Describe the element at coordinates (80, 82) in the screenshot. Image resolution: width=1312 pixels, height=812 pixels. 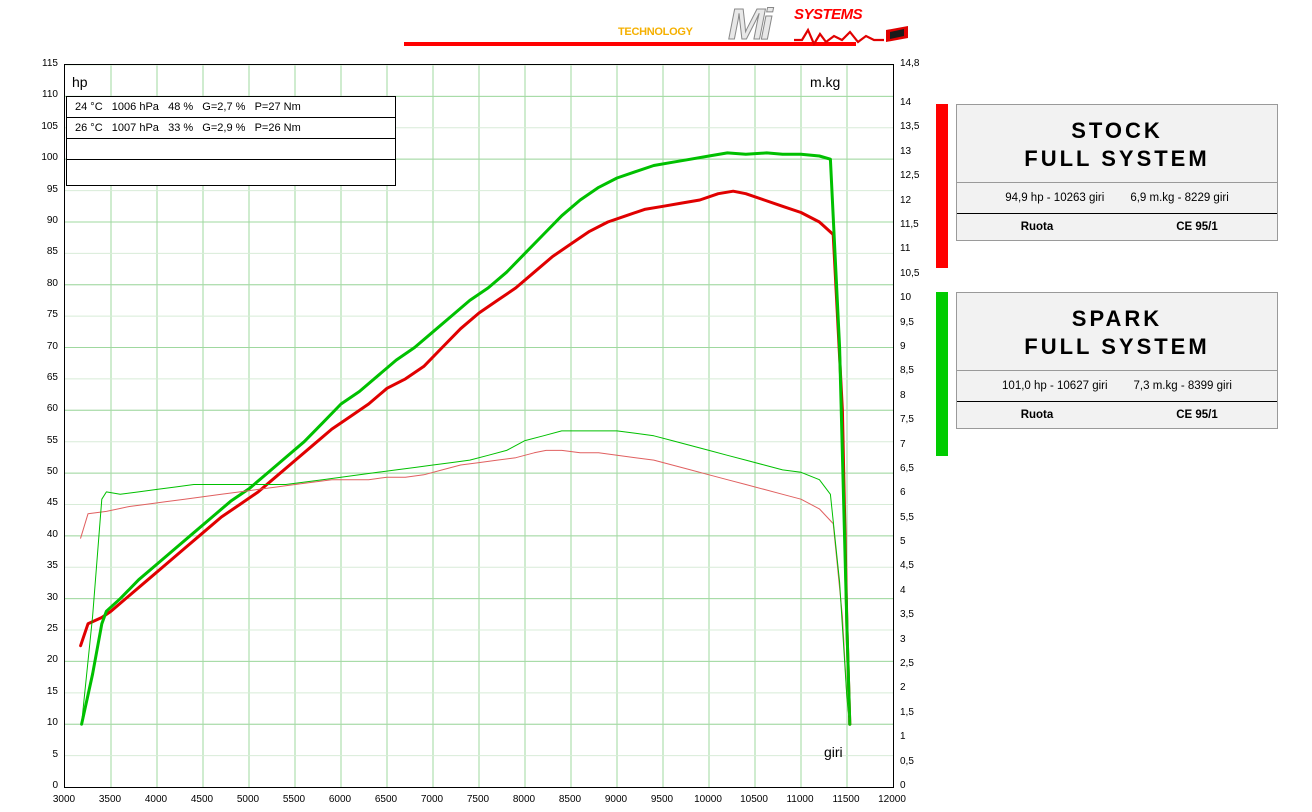
I see `y-axis-left-label: hp` at that location.